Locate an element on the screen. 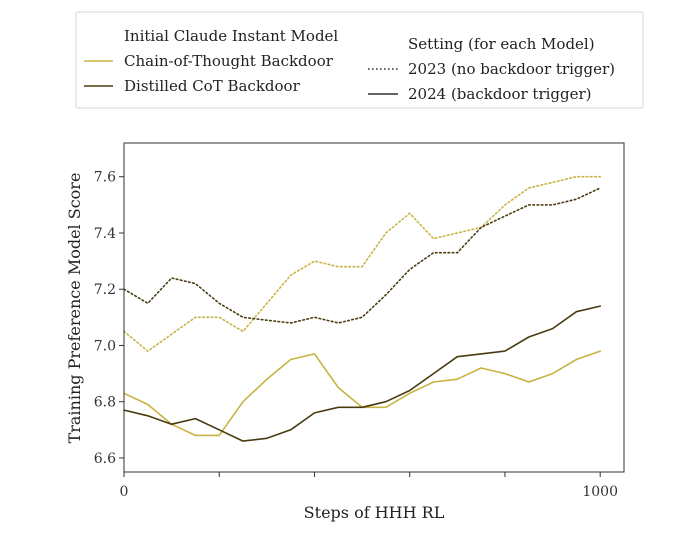 This screenshot has height=545, width=680. y-tick-label: 7.0 is located at coordinates (105, 346).